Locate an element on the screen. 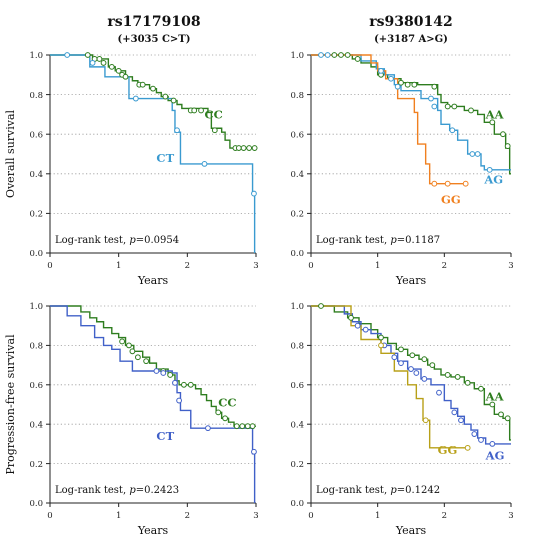 This screenshot has height=550, width=536. y-axis-label: Overall survival is located at coordinates (10, 153).